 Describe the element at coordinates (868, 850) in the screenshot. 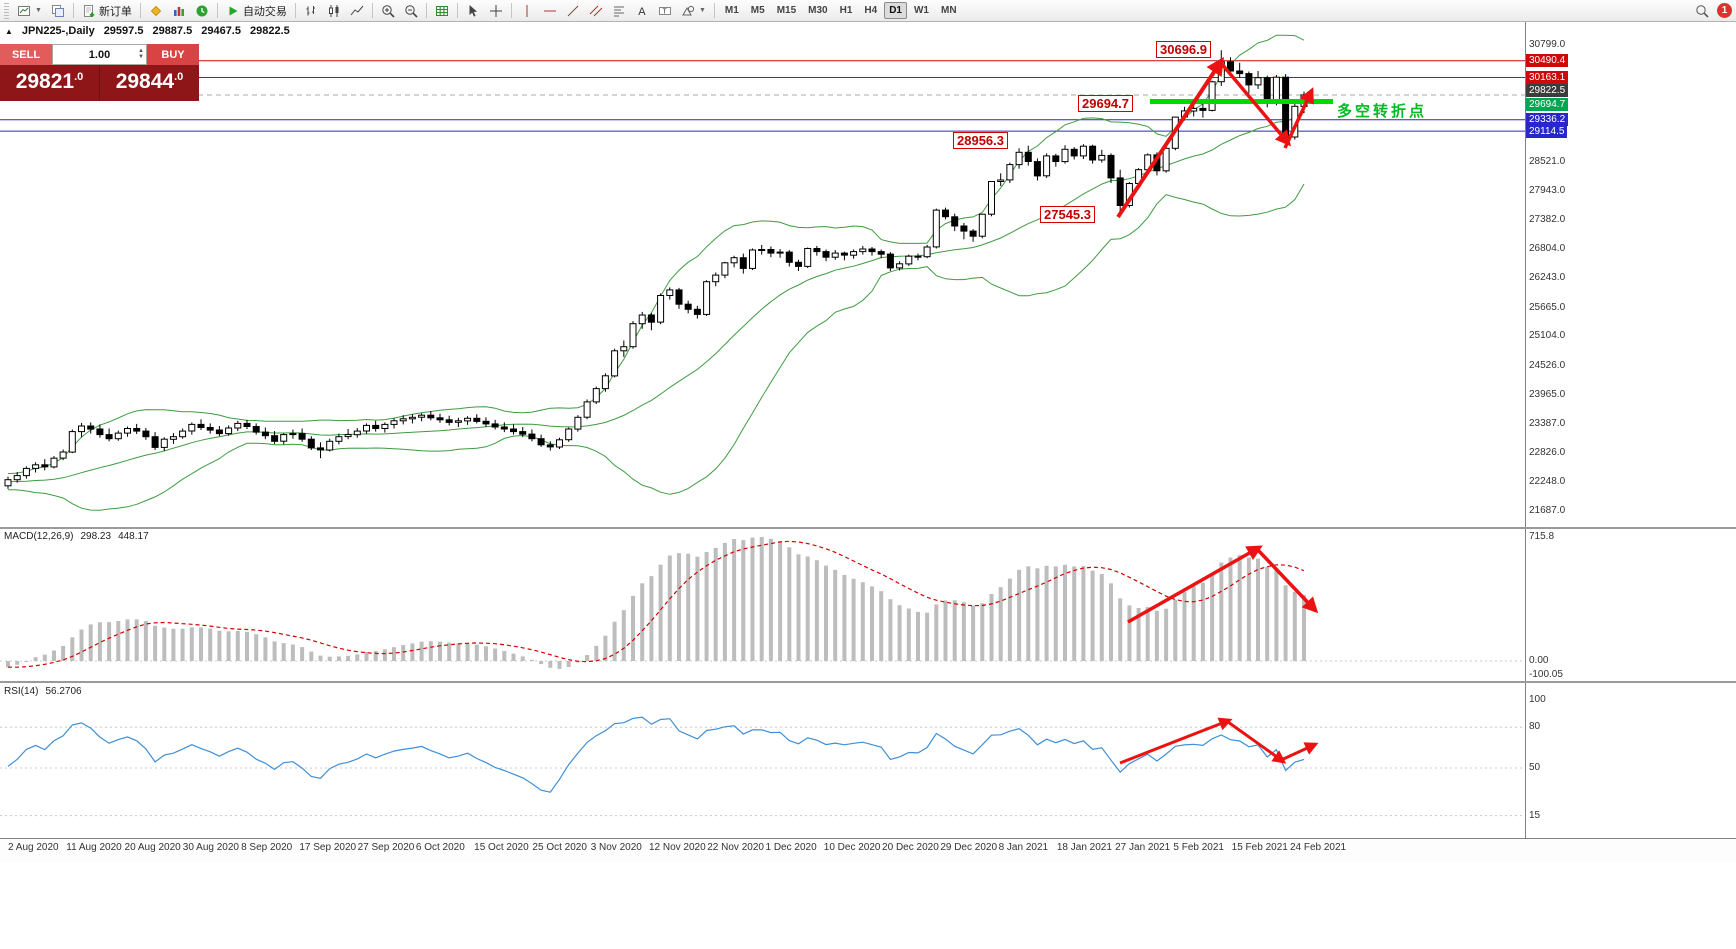

I see `time-axis` at that location.